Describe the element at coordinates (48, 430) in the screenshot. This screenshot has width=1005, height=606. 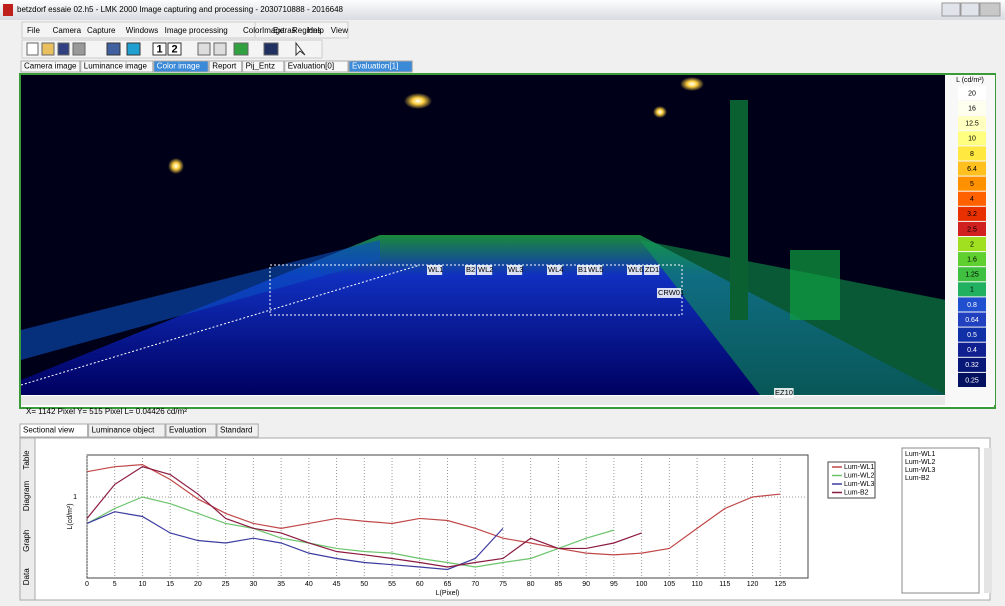
I see `bottom-tab-label: Sectional view` at that location.